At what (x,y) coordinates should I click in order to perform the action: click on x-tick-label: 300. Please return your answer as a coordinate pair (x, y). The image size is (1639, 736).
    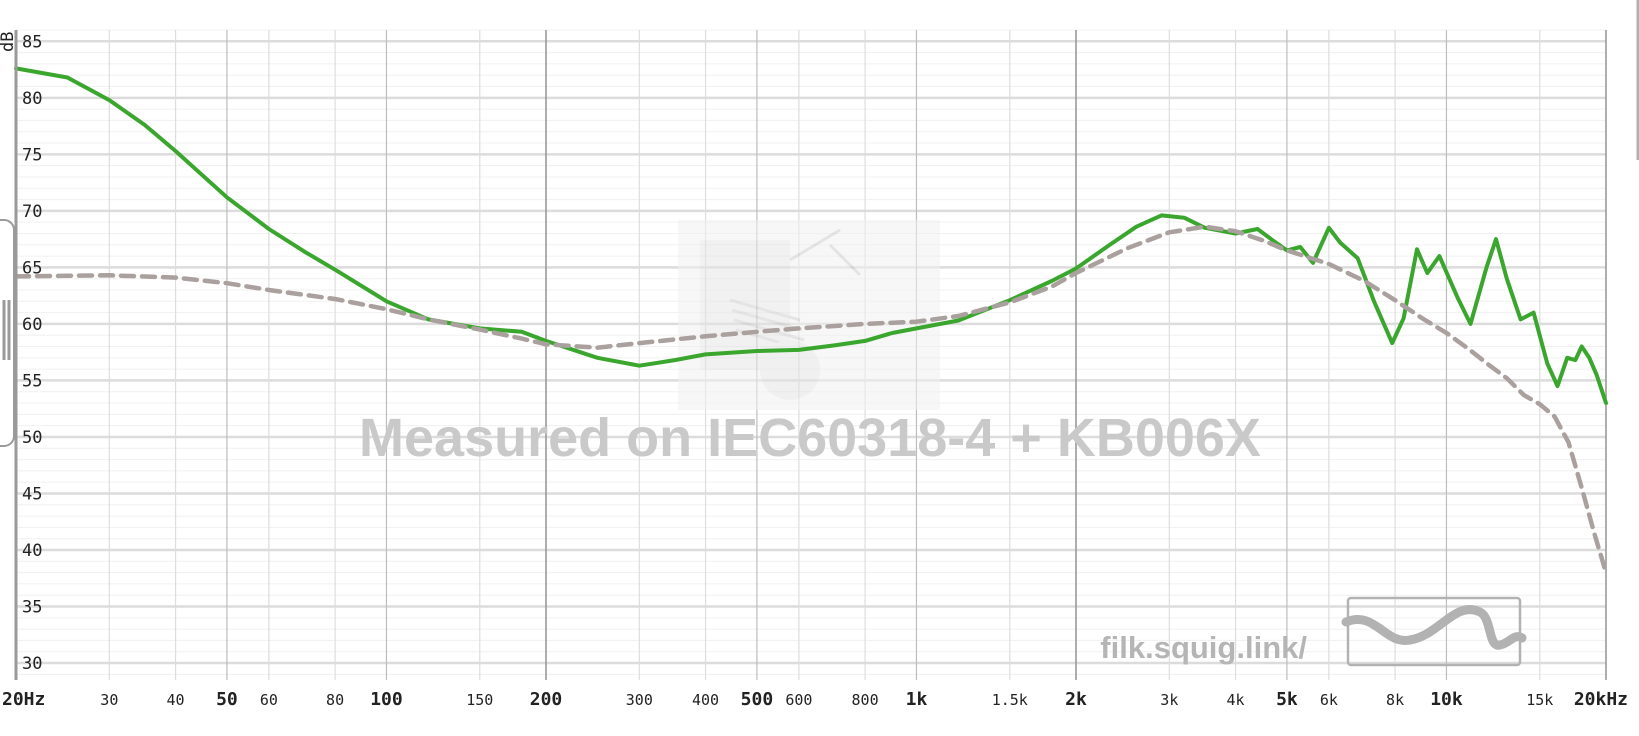
    Looking at the image, I should click on (639, 700).